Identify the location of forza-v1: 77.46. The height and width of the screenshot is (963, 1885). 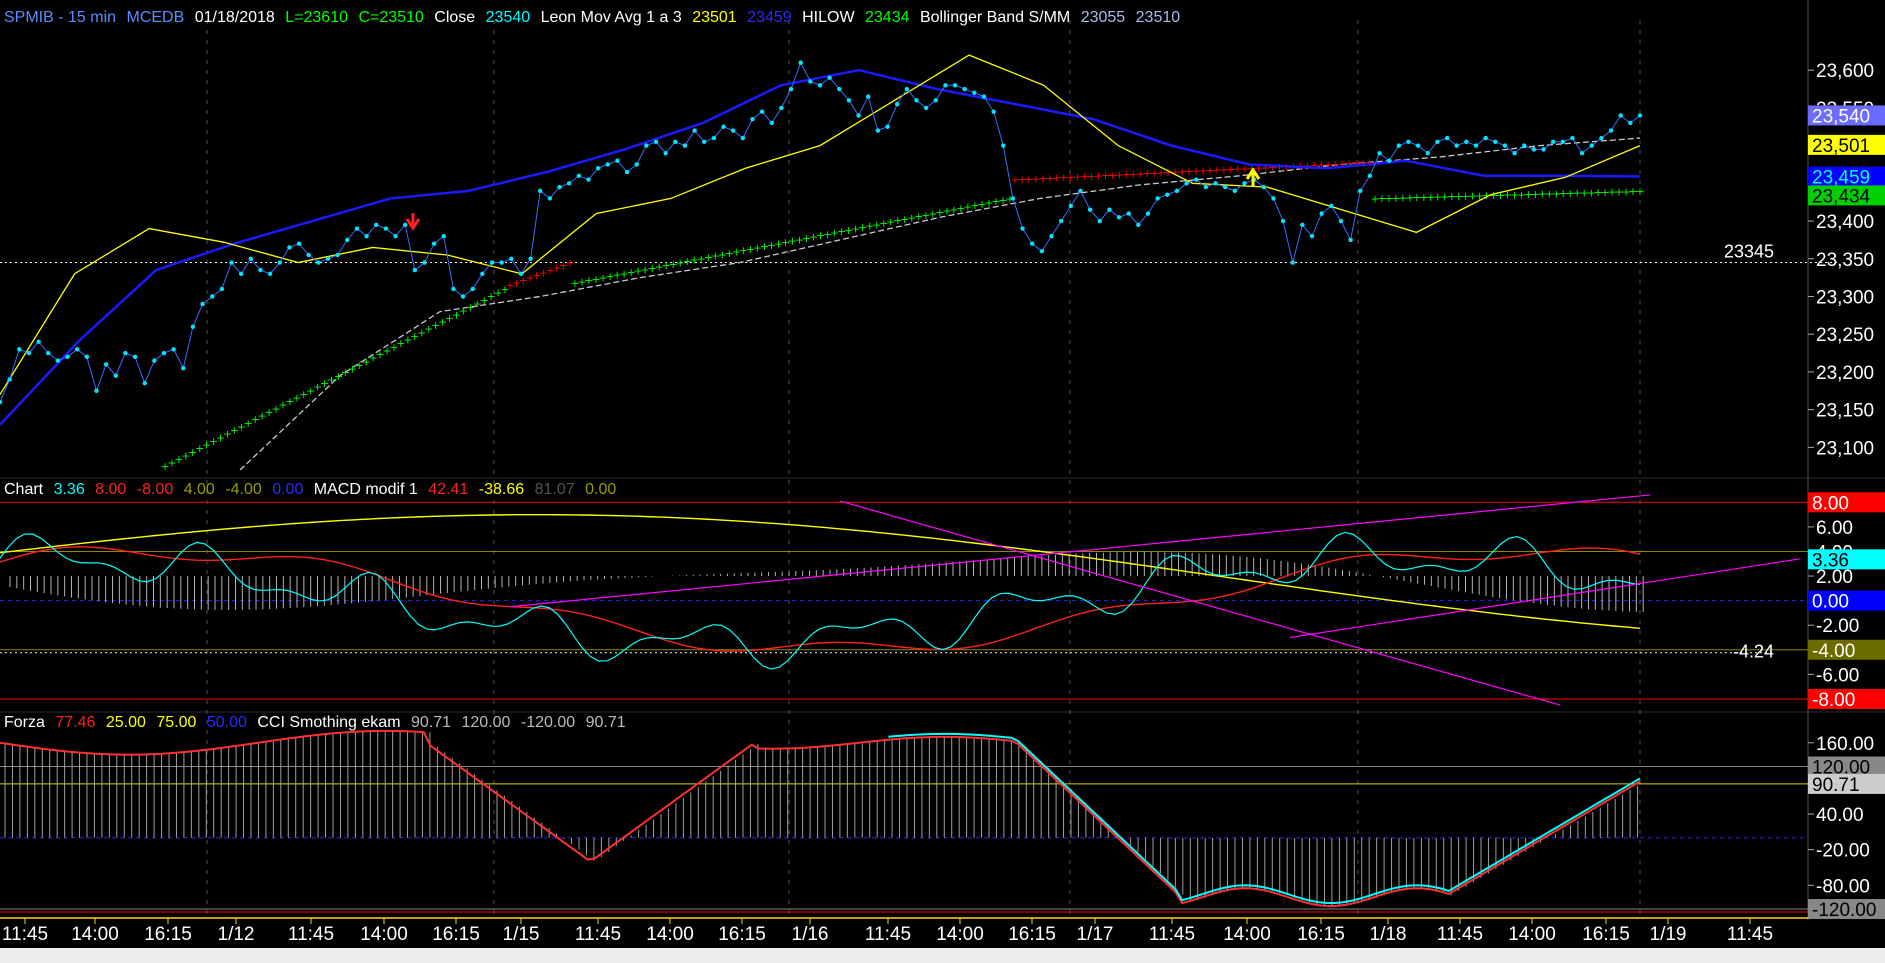
(75, 722).